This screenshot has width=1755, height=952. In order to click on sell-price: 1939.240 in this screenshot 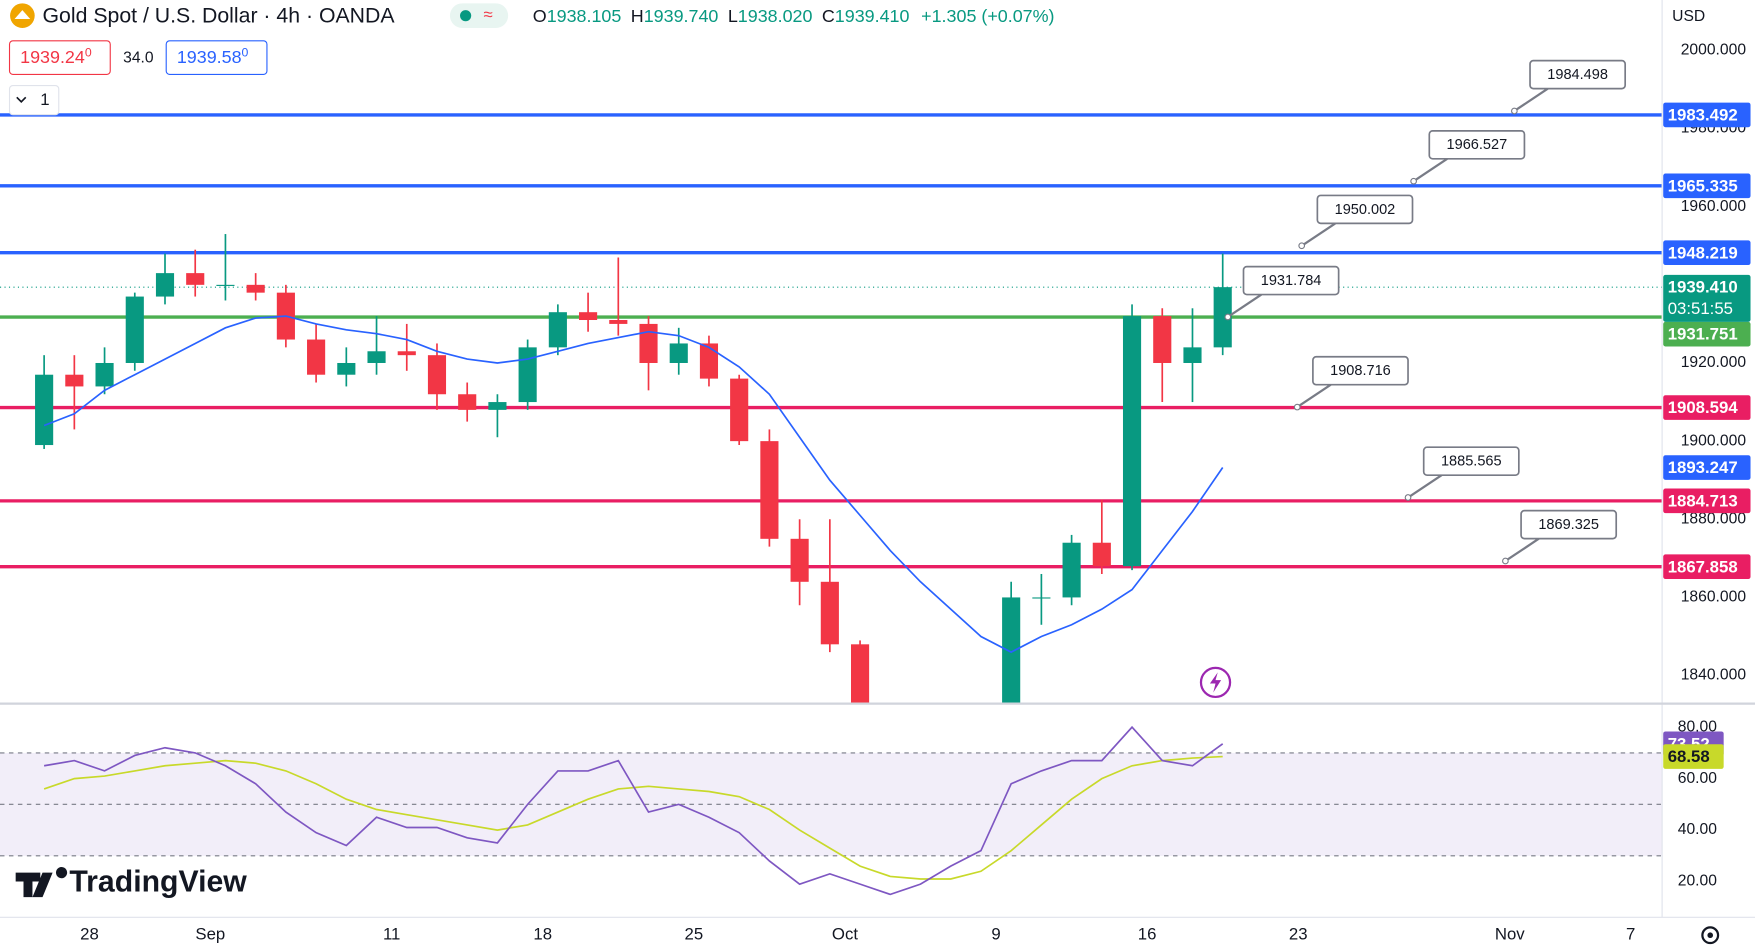, I will do `click(56, 56)`.